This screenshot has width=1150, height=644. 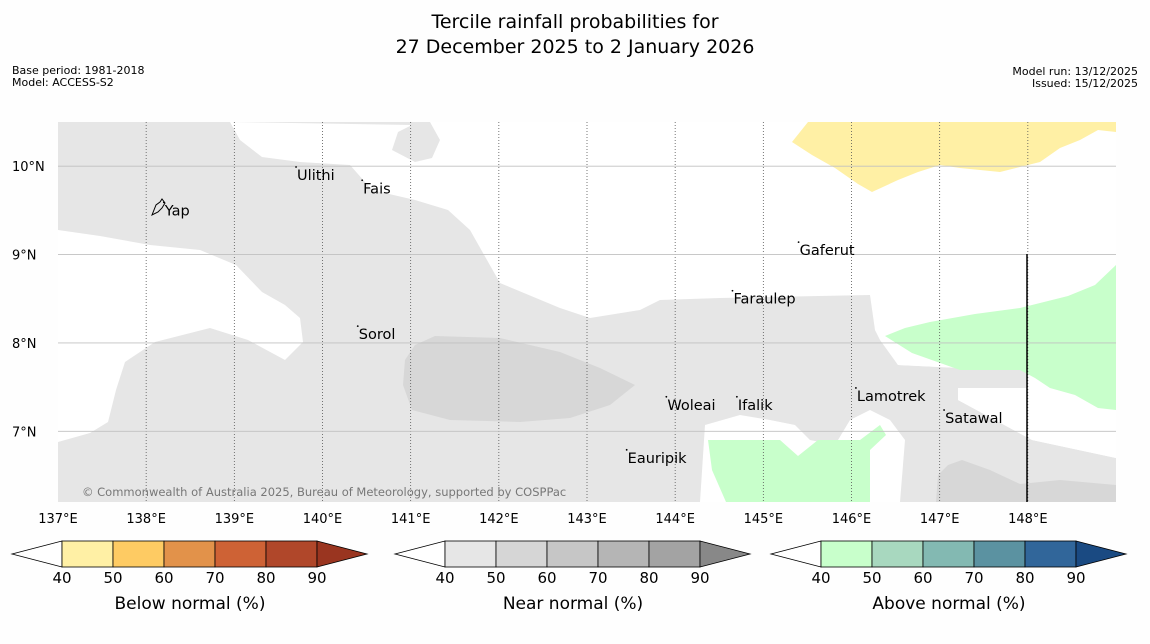 What do you see at coordinates (954, 157) in the screenshot?
I see `below-normal-region` at bounding box center [954, 157].